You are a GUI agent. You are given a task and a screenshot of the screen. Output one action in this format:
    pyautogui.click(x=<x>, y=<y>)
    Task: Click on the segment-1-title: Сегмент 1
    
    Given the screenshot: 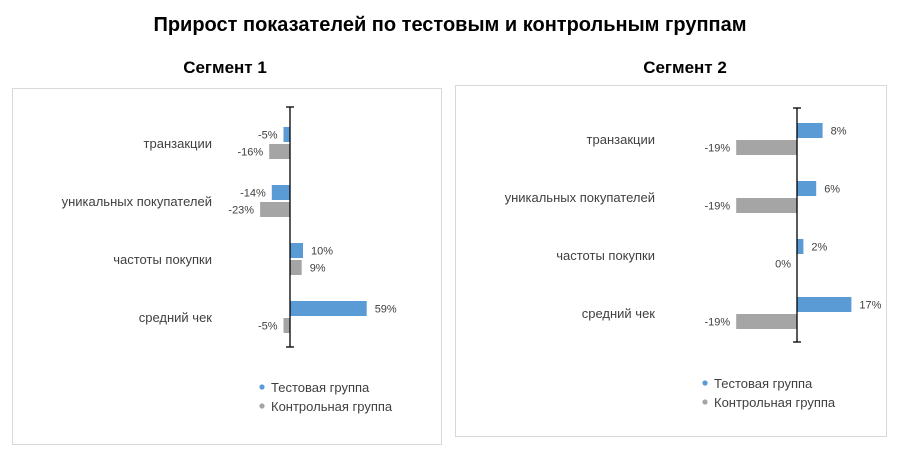 What is the action you would take?
    pyautogui.click(x=225, y=67)
    